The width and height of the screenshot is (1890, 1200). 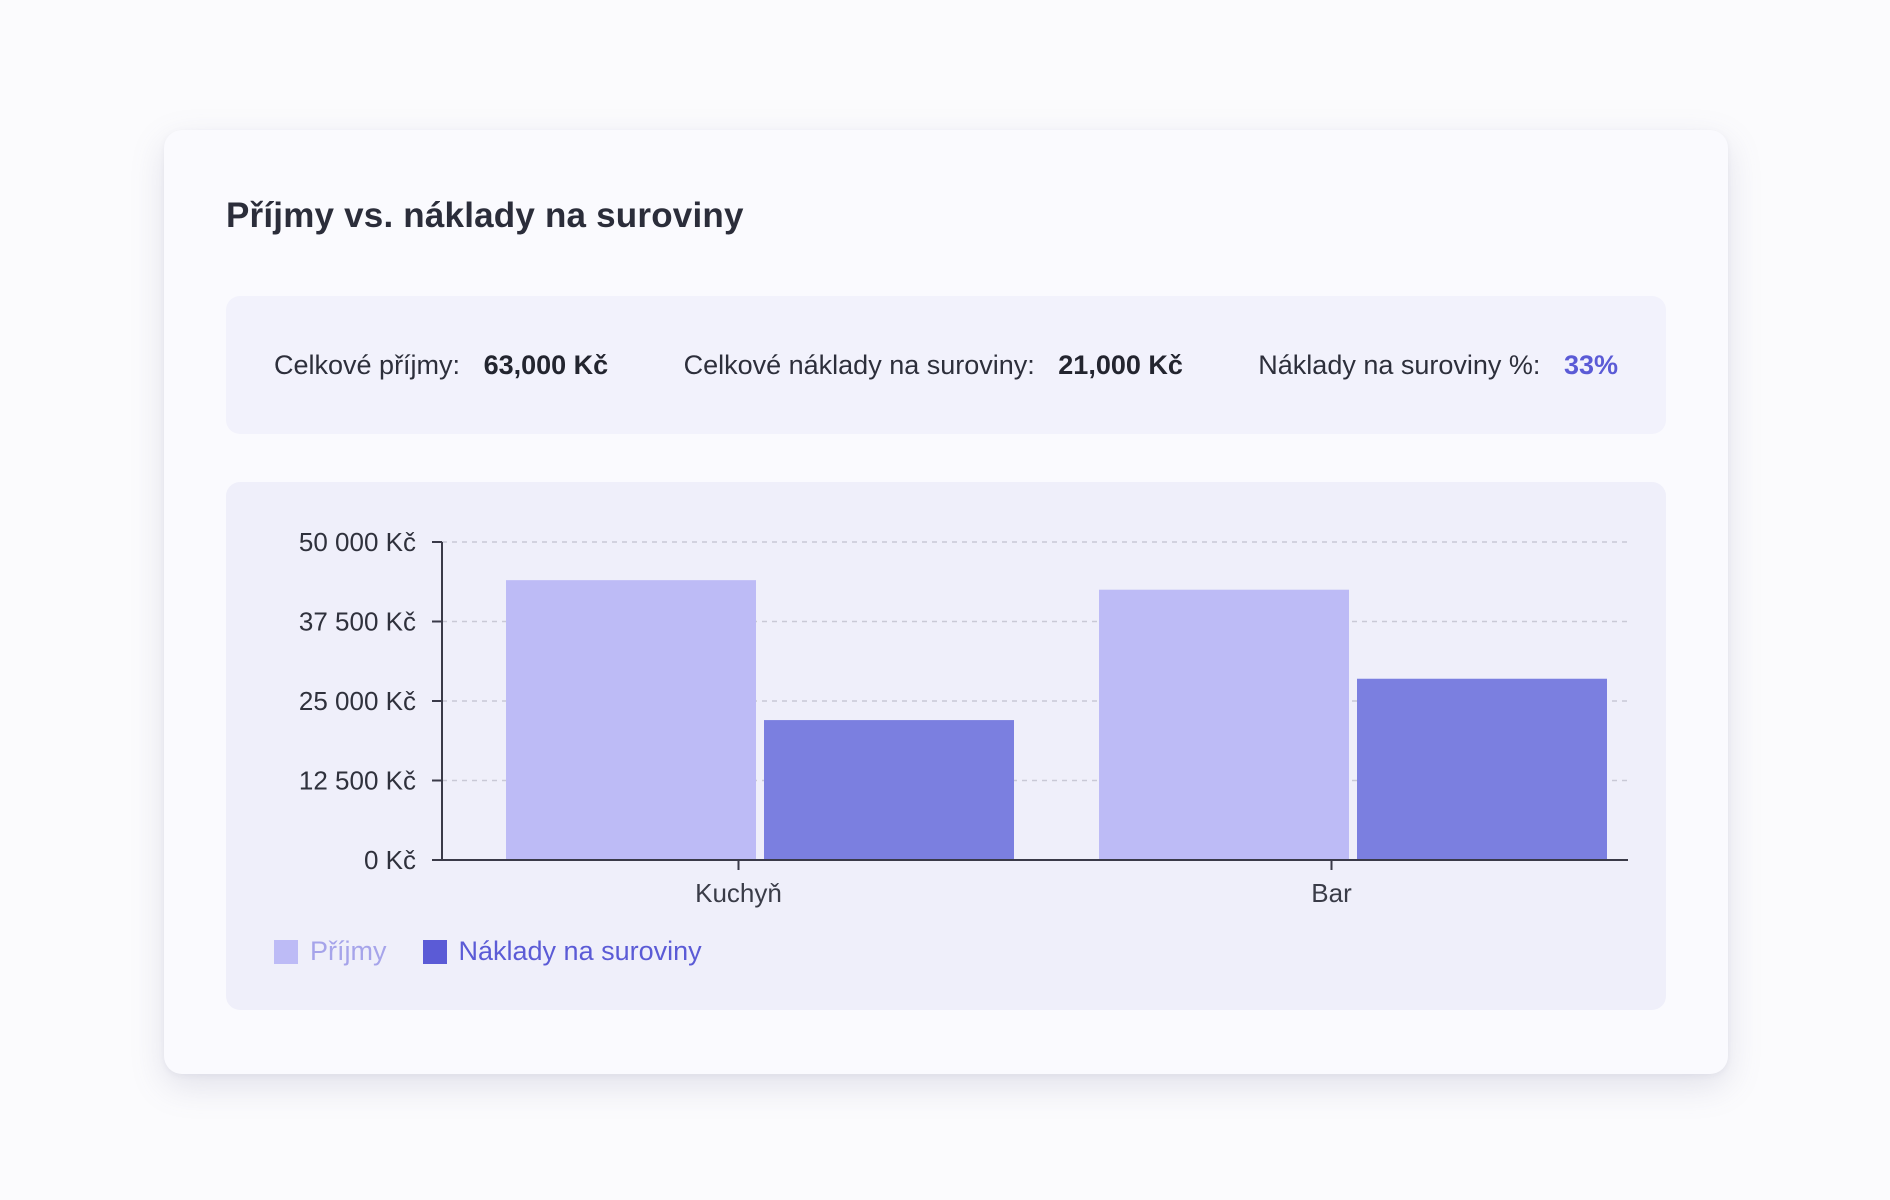 I want to click on total-revenue-value: 63,000 Kč, so click(x=546, y=364).